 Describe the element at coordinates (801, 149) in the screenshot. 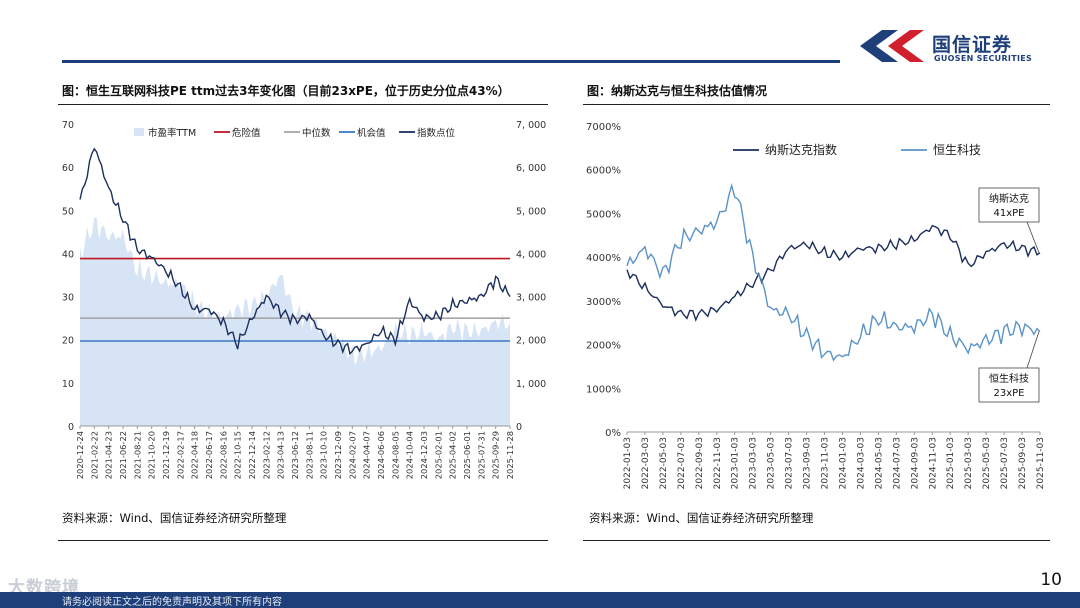

I see `legend-label: 纳斯达克指数` at that location.